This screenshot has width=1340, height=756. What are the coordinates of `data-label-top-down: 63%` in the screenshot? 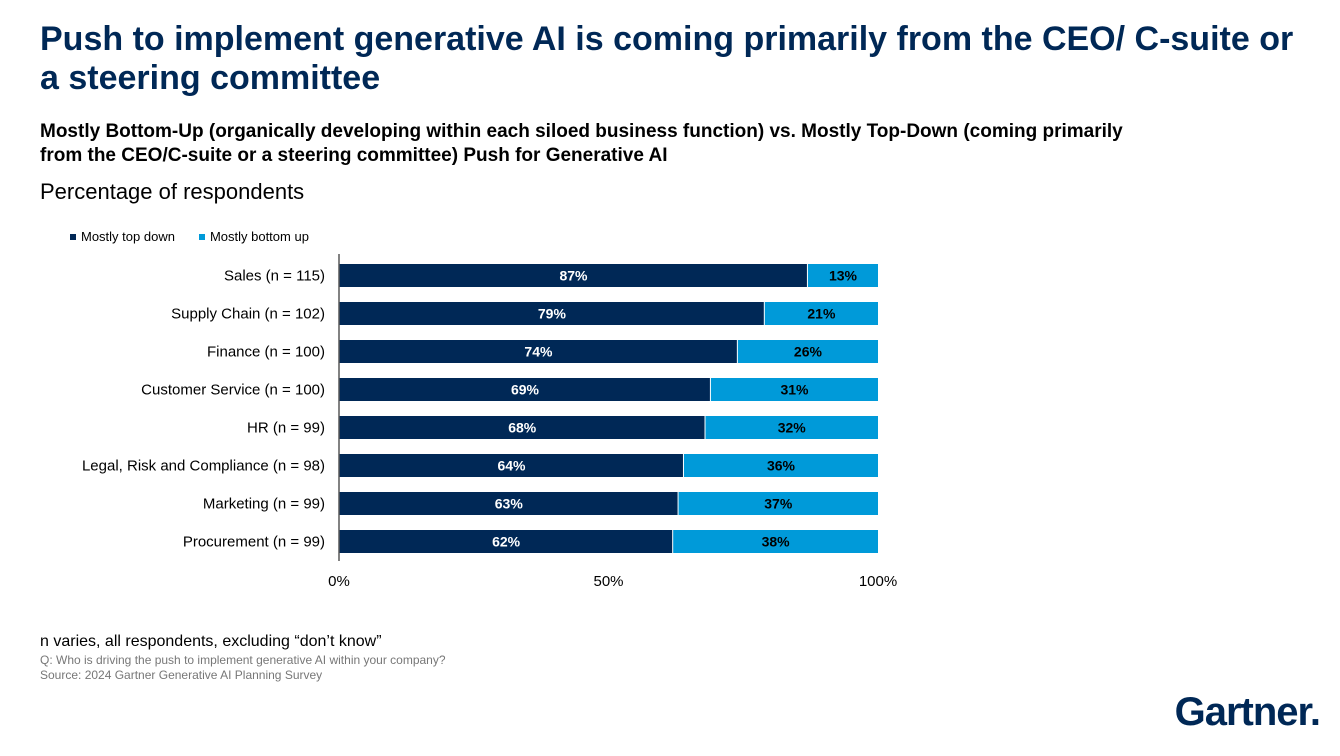 It's located at (509, 504).